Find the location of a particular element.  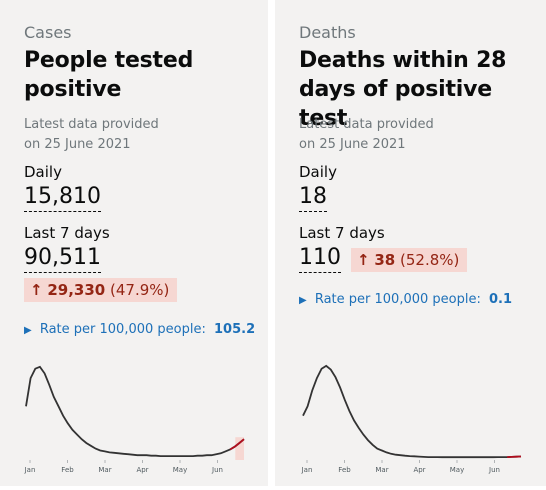

last7-value: 90,511 is located at coordinates (62, 259).